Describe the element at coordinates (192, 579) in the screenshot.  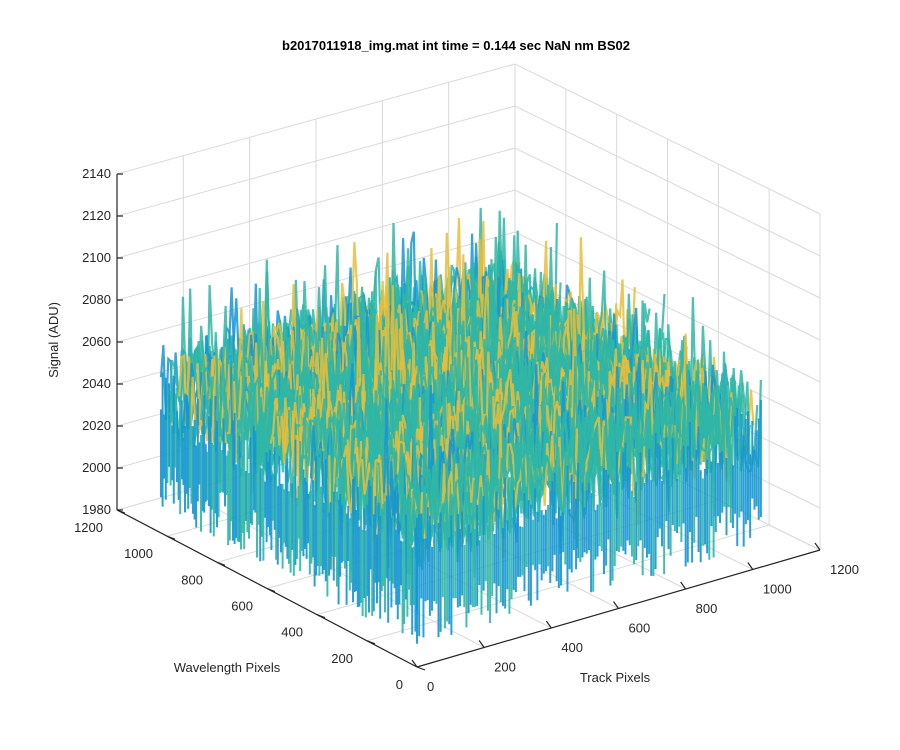
I see `y-tick-label: 800` at that location.